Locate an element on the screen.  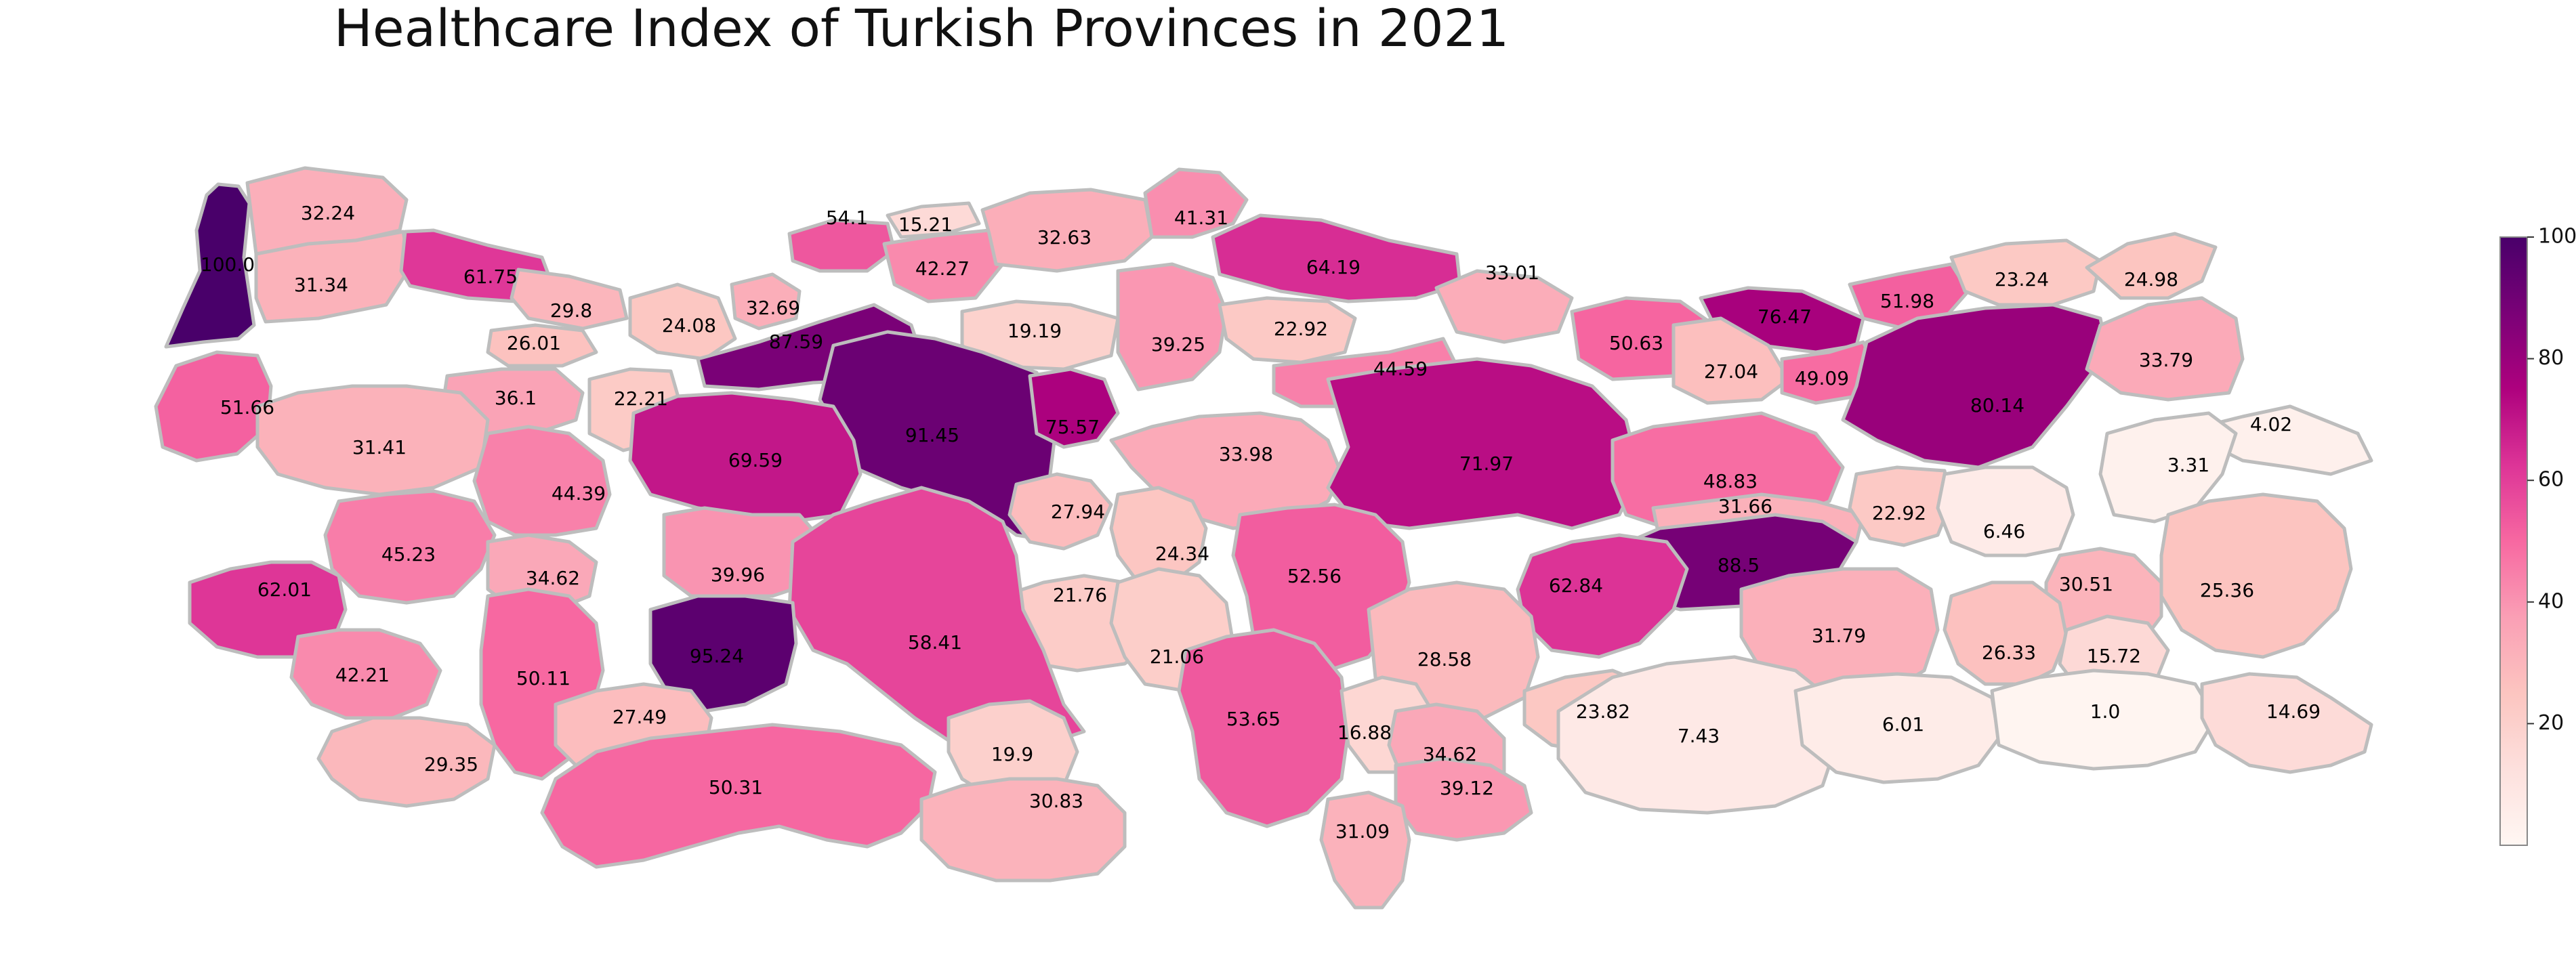
province-value-label: 31.34 is located at coordinates (321, 285).